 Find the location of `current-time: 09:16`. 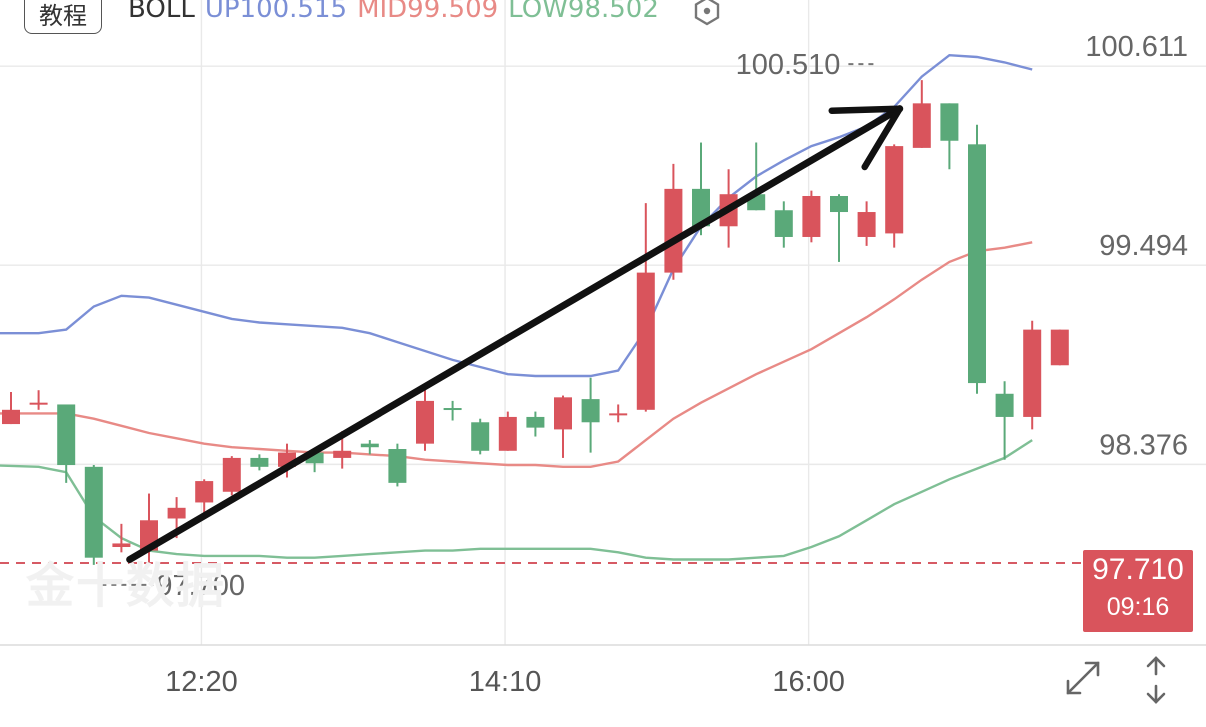

current-time: 09:16 is located at coordinates (1138, 607).